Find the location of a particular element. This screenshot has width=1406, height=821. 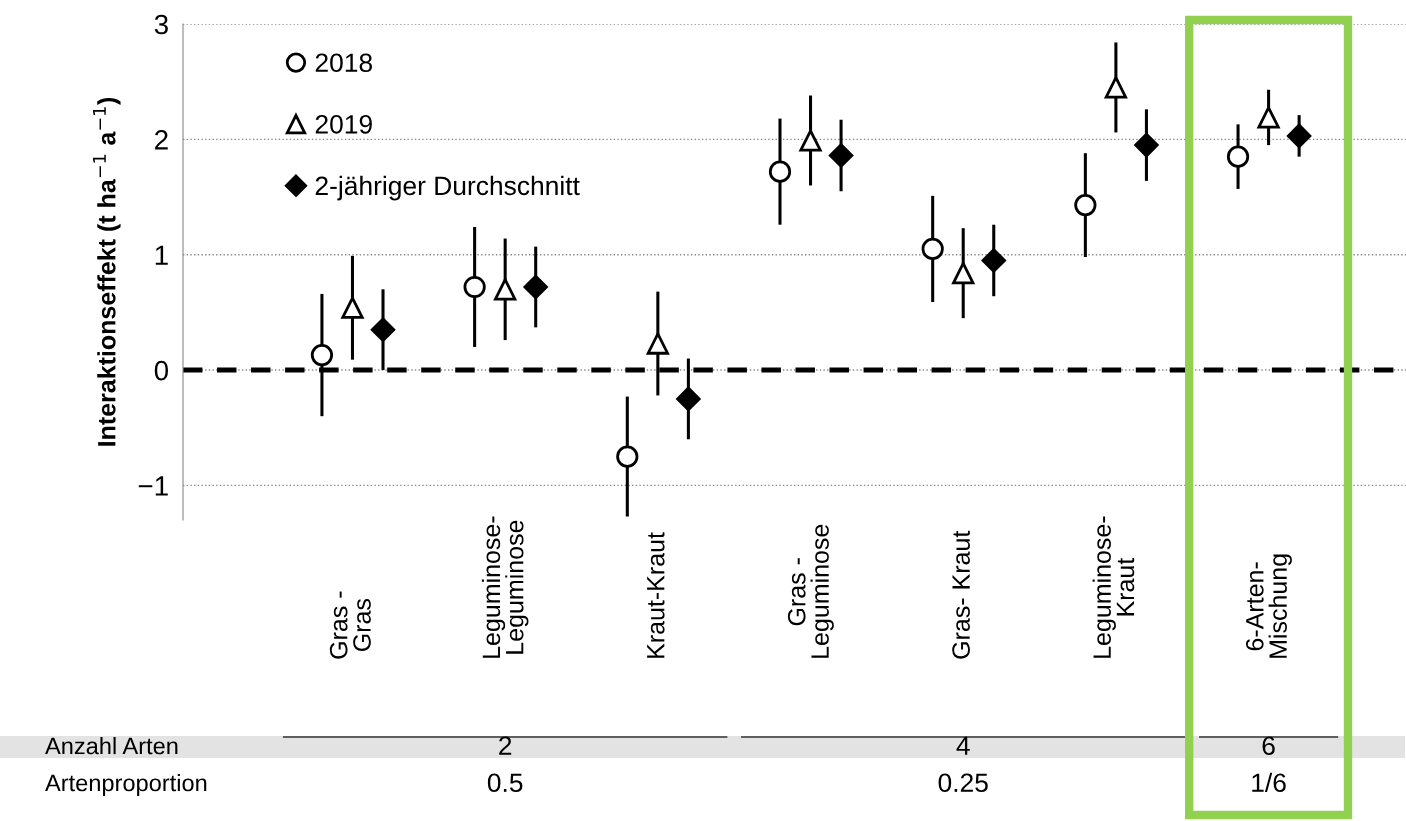

y-tick-label: 3 is located at coordinates (161, 24).